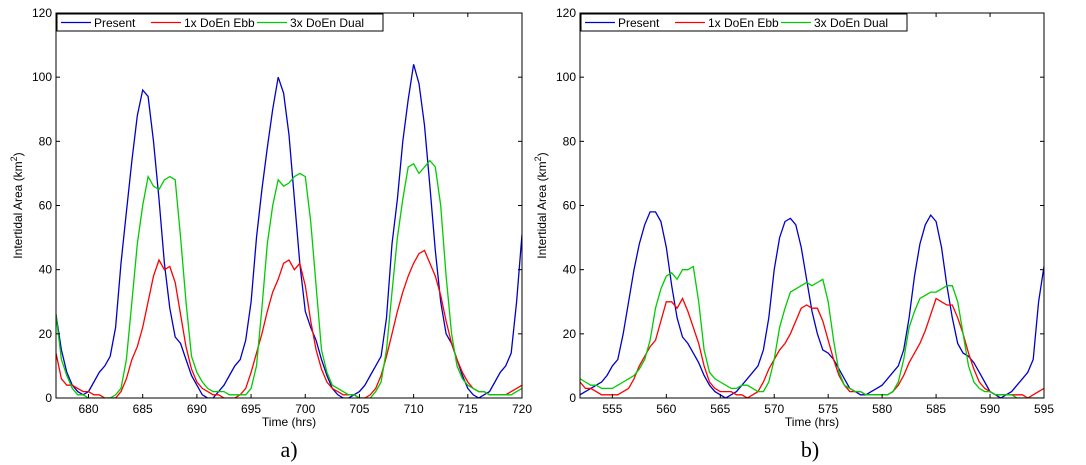 Image resolution: width=1086 pixels, height=465 pixels. I want to click on x-tick-label: 705, so click(359, 409).